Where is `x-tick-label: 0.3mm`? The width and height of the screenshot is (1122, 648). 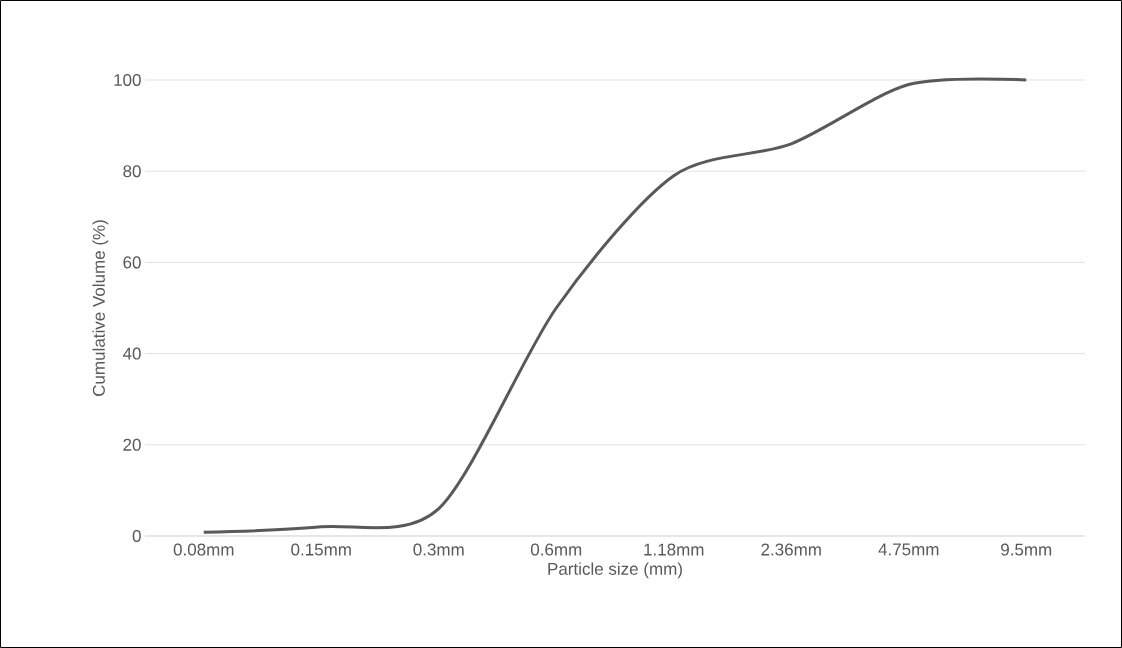 x-tick-label: 0.3mm is located at coordinates (438, 549).